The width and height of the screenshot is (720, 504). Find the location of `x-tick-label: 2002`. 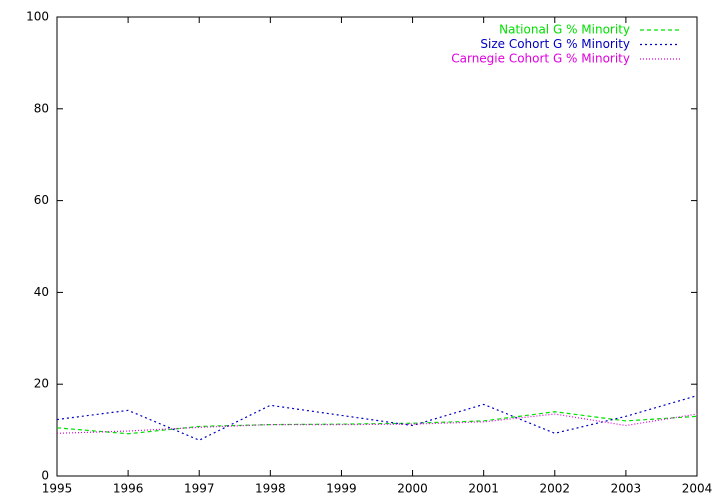

x-tick-label: 2002 is located at coordinates (555, 489).